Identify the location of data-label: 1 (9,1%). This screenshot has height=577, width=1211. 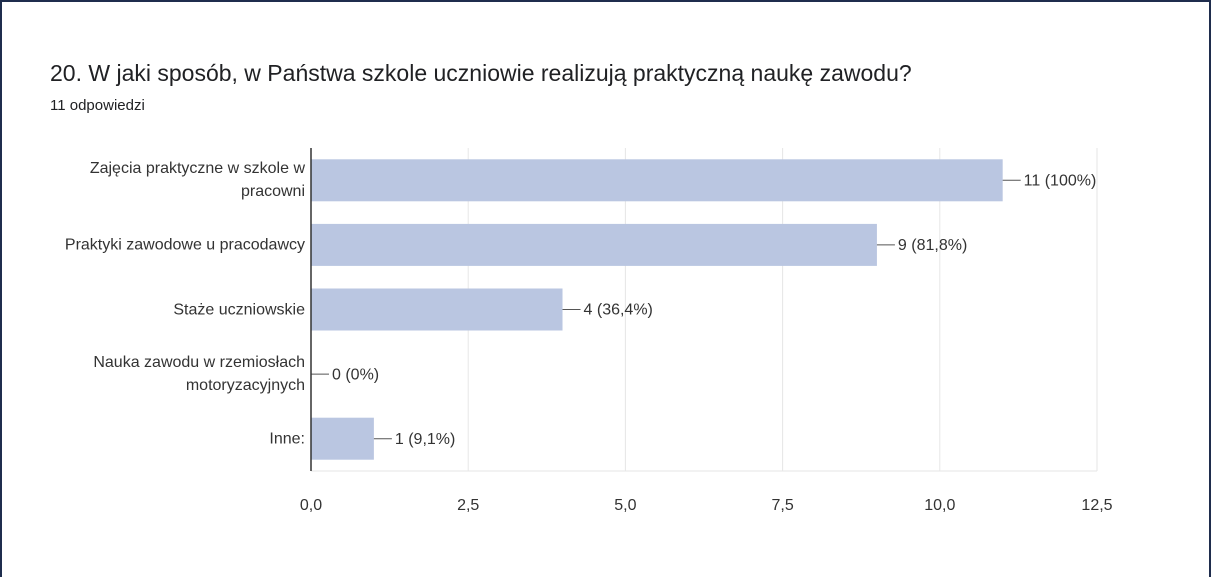
(425, 439).